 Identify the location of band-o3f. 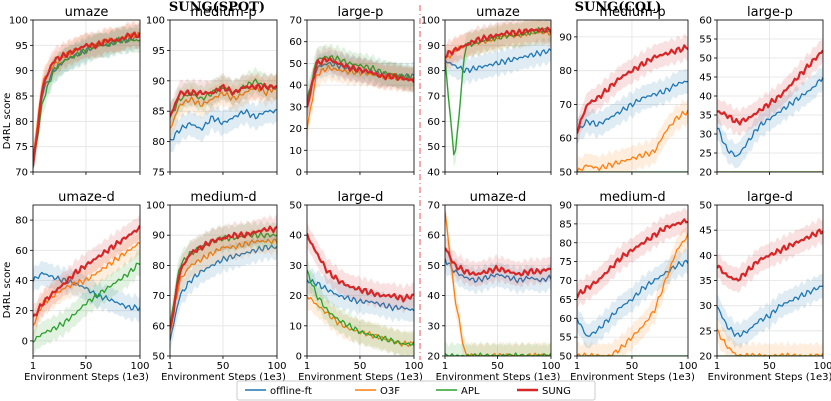
(223, 285).